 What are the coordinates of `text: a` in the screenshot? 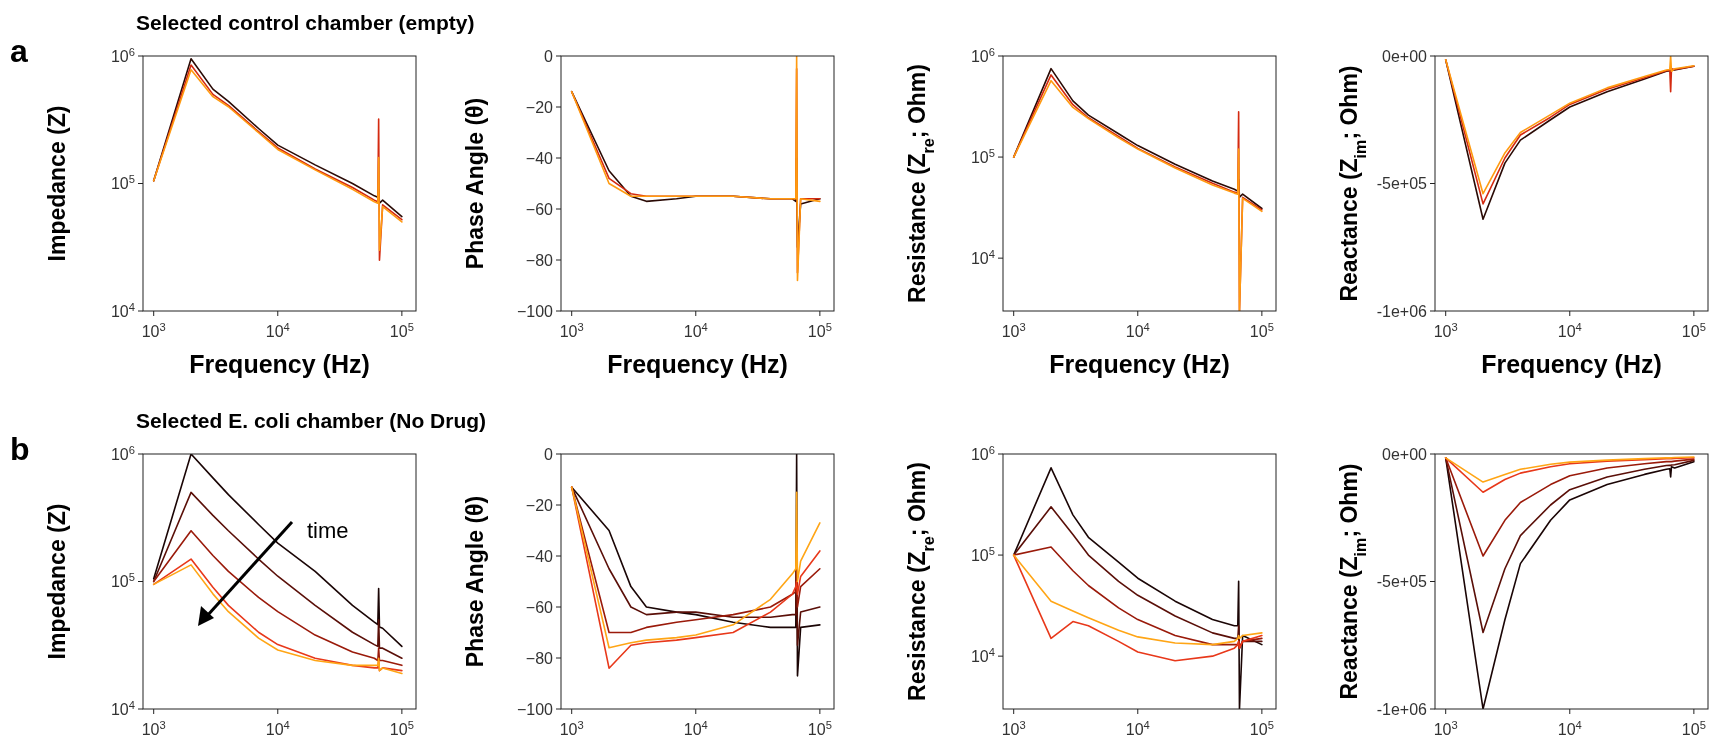 It's located at (19, 51).